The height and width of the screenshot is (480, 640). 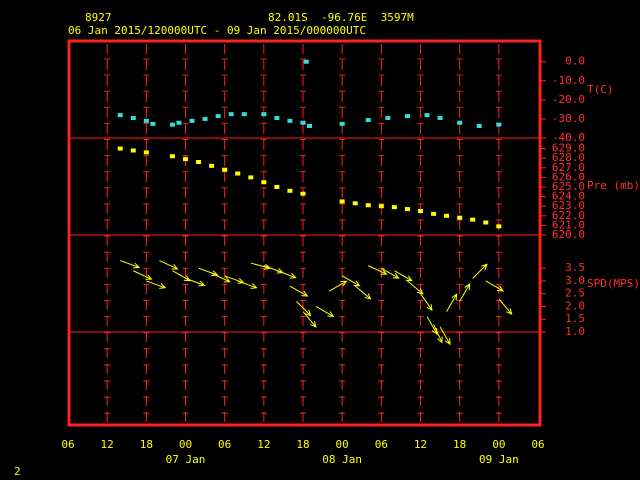 What do you see at coordinates (568, 80) in the screenshot?
I see `y-tick-label: -10.0` at bounding box center [568, 80].